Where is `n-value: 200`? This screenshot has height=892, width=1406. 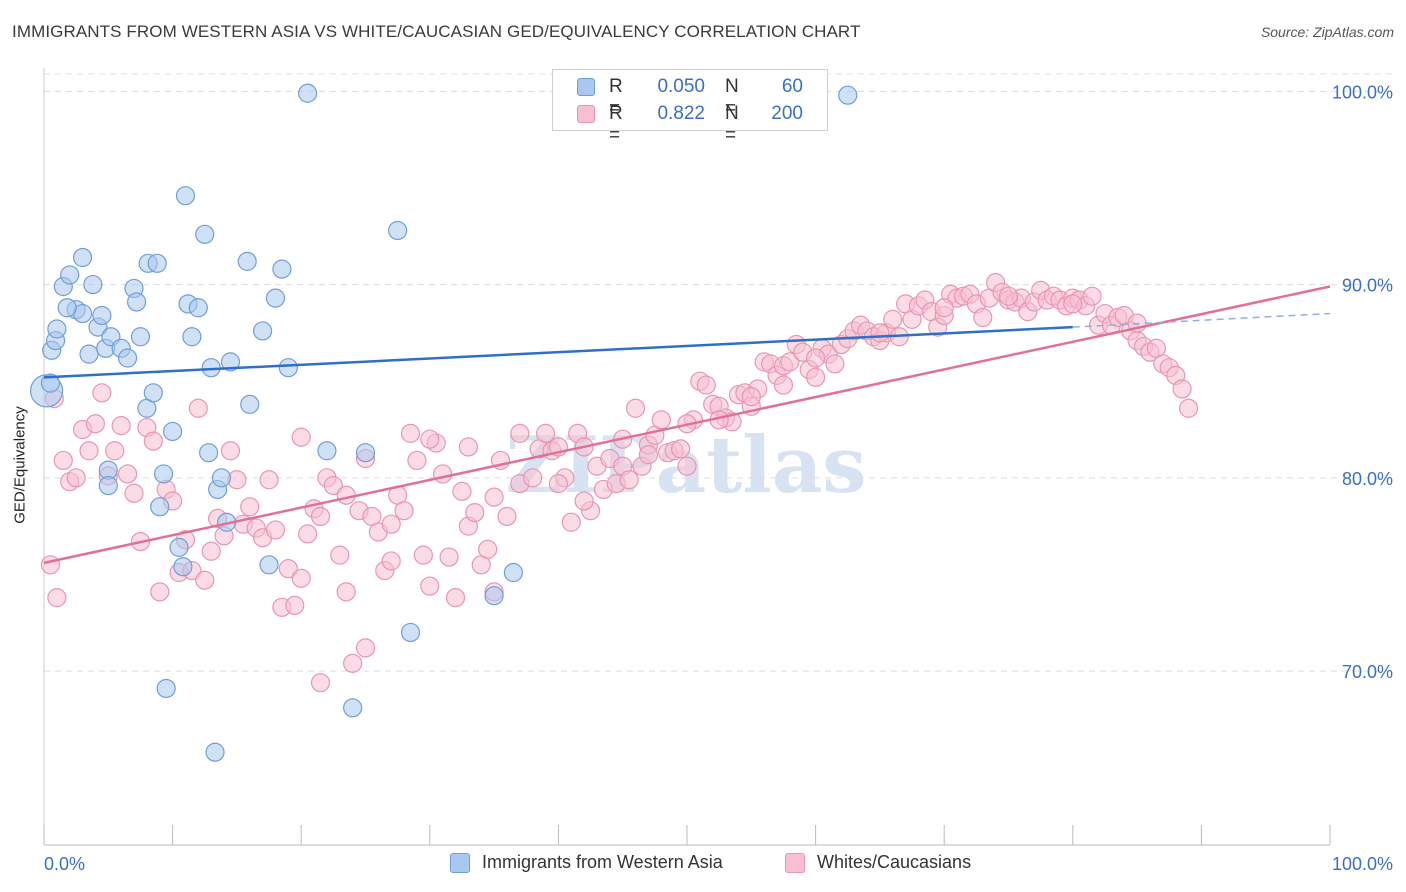 n-value: 200 is located at coordinates (787, 113).